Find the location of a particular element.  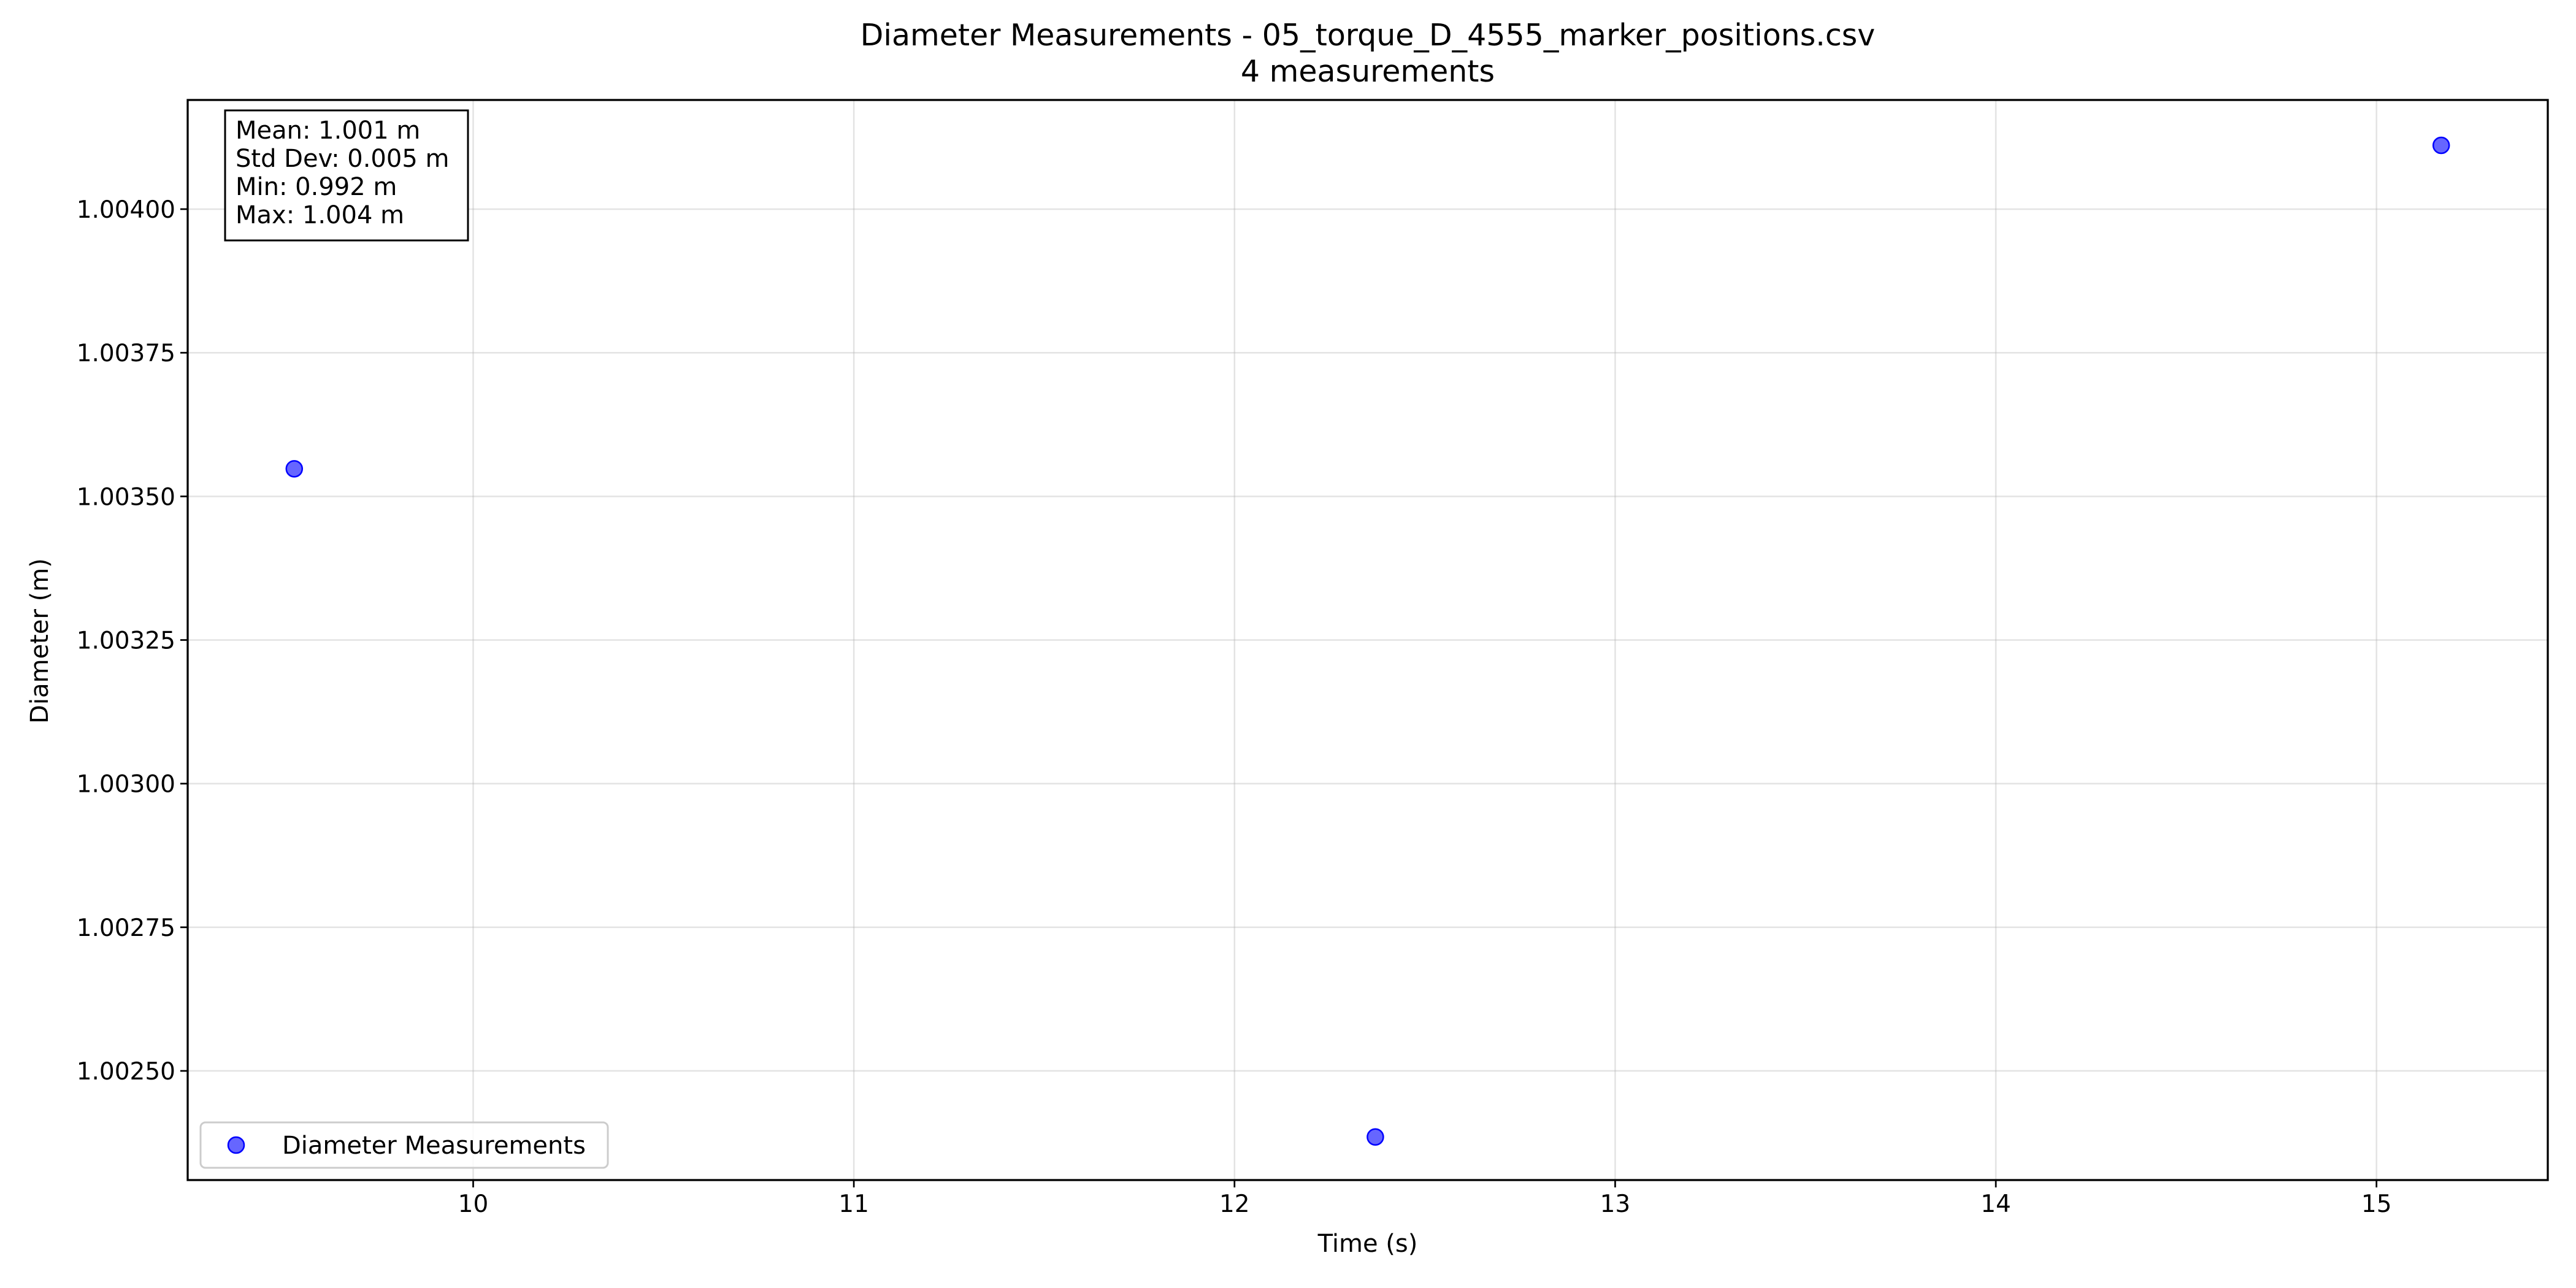

stats-std-dev: Std Dev: 0.005 m is located at coordinates (342, 159).